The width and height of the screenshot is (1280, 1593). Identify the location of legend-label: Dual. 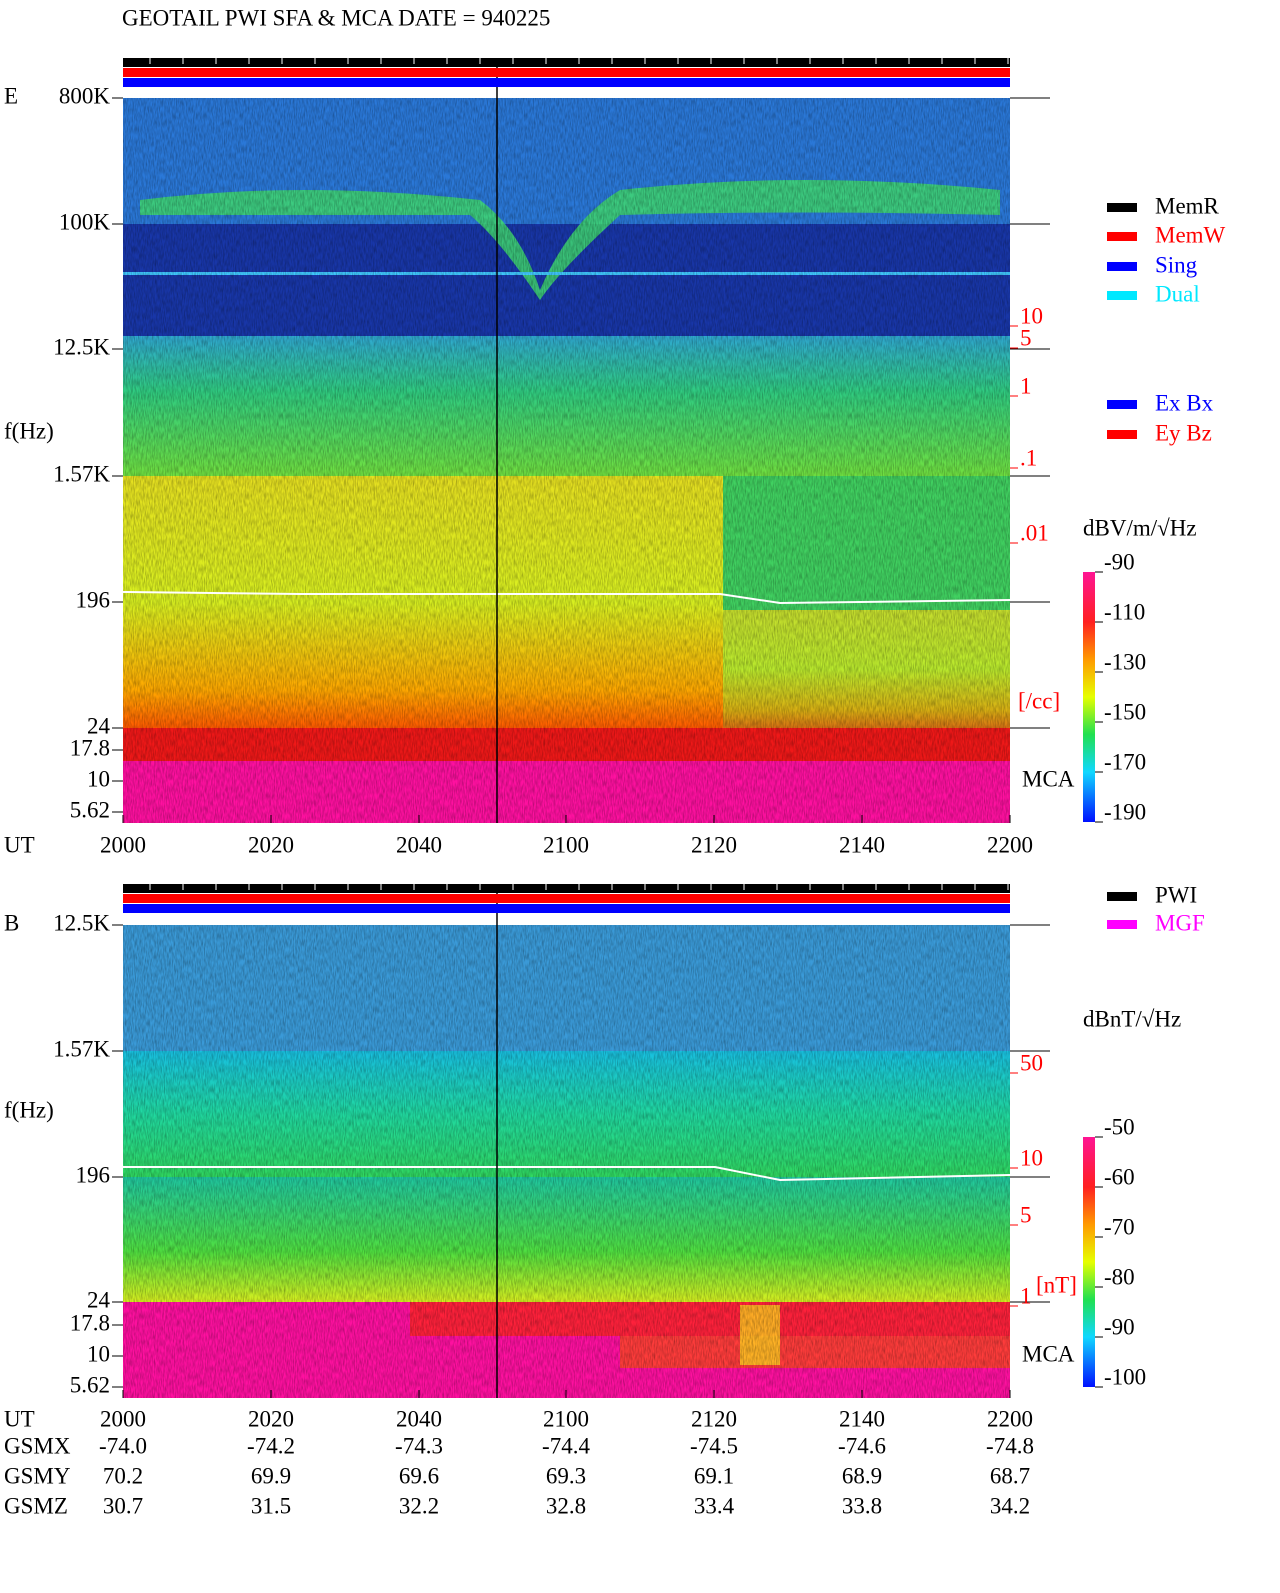
(1177, 293).